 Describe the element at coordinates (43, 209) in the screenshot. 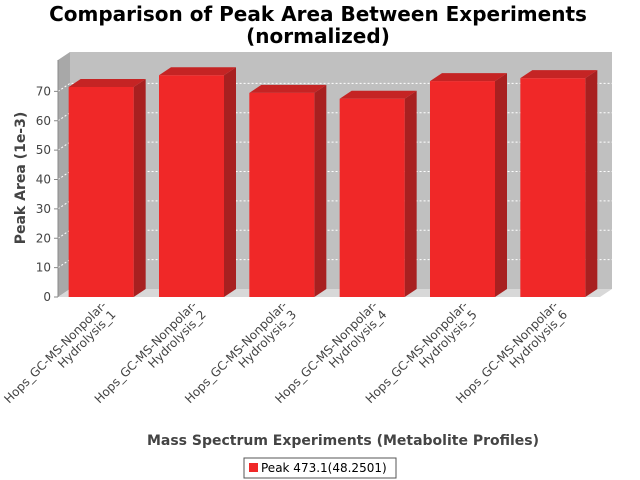

I see `y-tick-label: 30` at that location.